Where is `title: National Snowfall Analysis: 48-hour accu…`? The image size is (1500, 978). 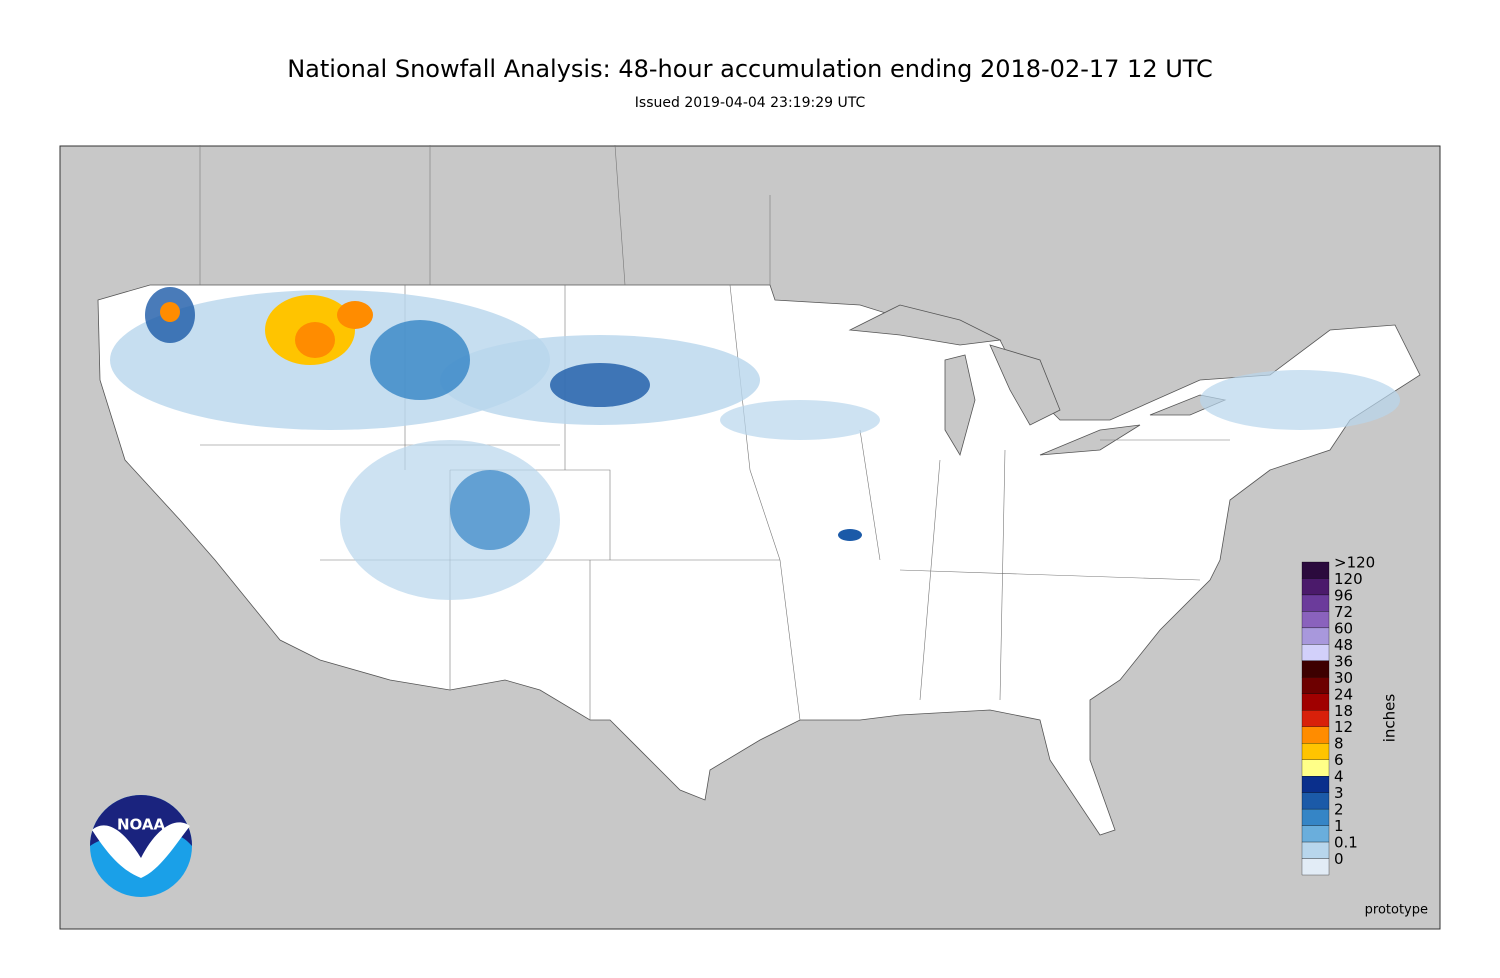 title: National Snowfall Analysis: 48-hour accu… is located at coordinates (750, 69).